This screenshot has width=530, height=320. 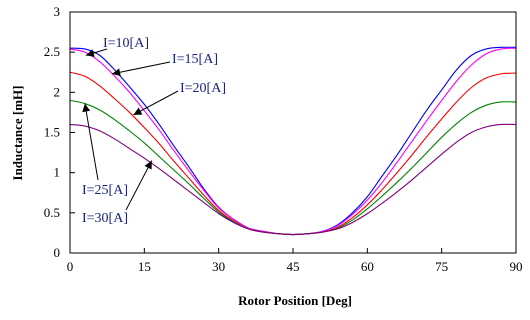 I want to click on y-axis-title: Inductance [mH], so click(x=17, y=133).